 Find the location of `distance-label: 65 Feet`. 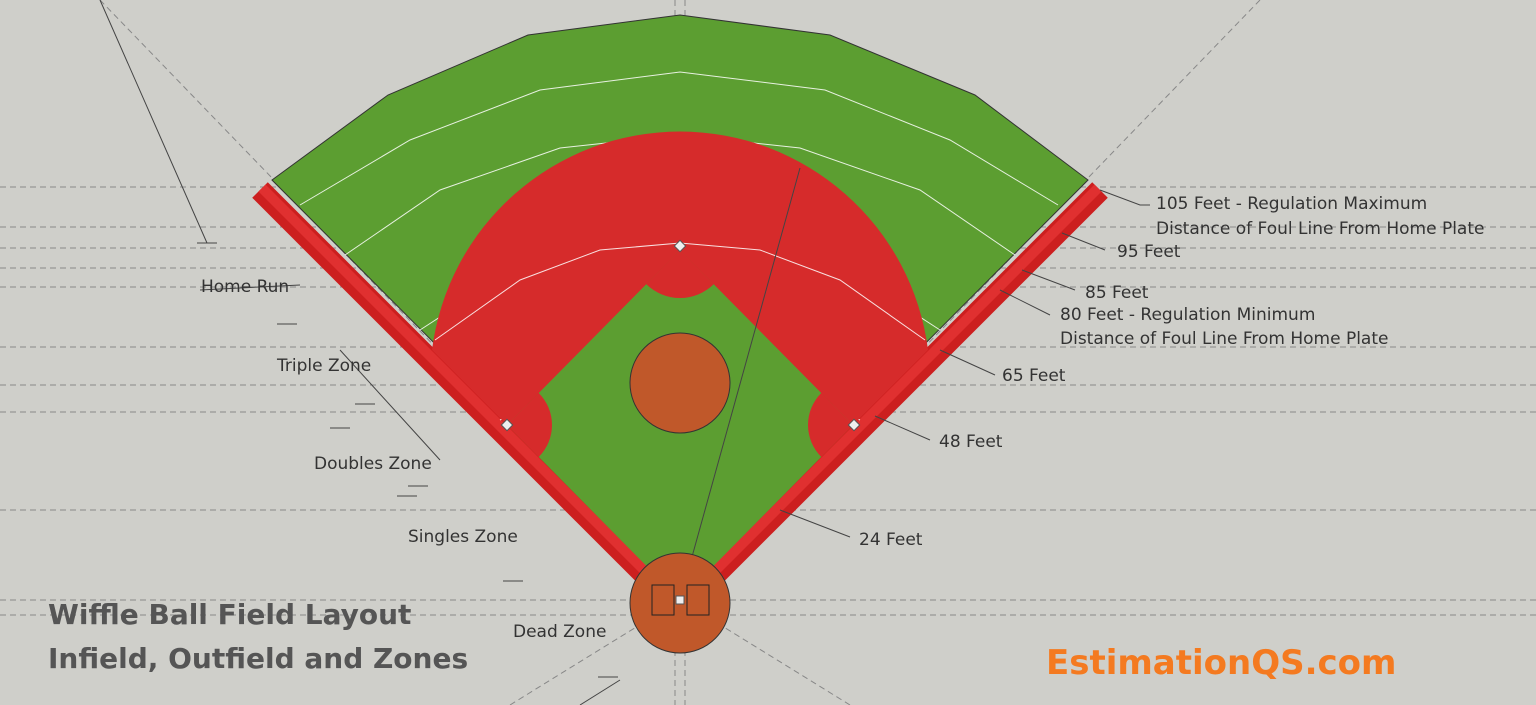

distance-label: 65 Feet is located at coordinates (1034, 376).